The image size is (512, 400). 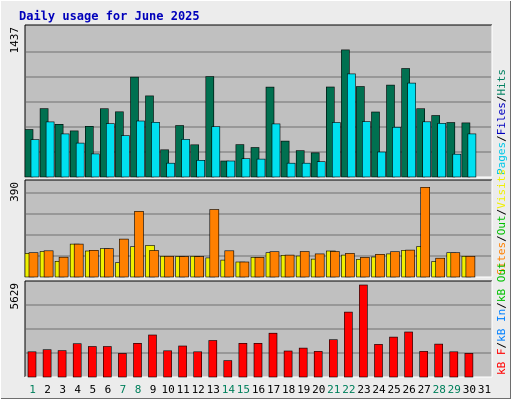 I want to click on usage-axis-legend: Pages/Files/Hits, so click(x=501, y=122).